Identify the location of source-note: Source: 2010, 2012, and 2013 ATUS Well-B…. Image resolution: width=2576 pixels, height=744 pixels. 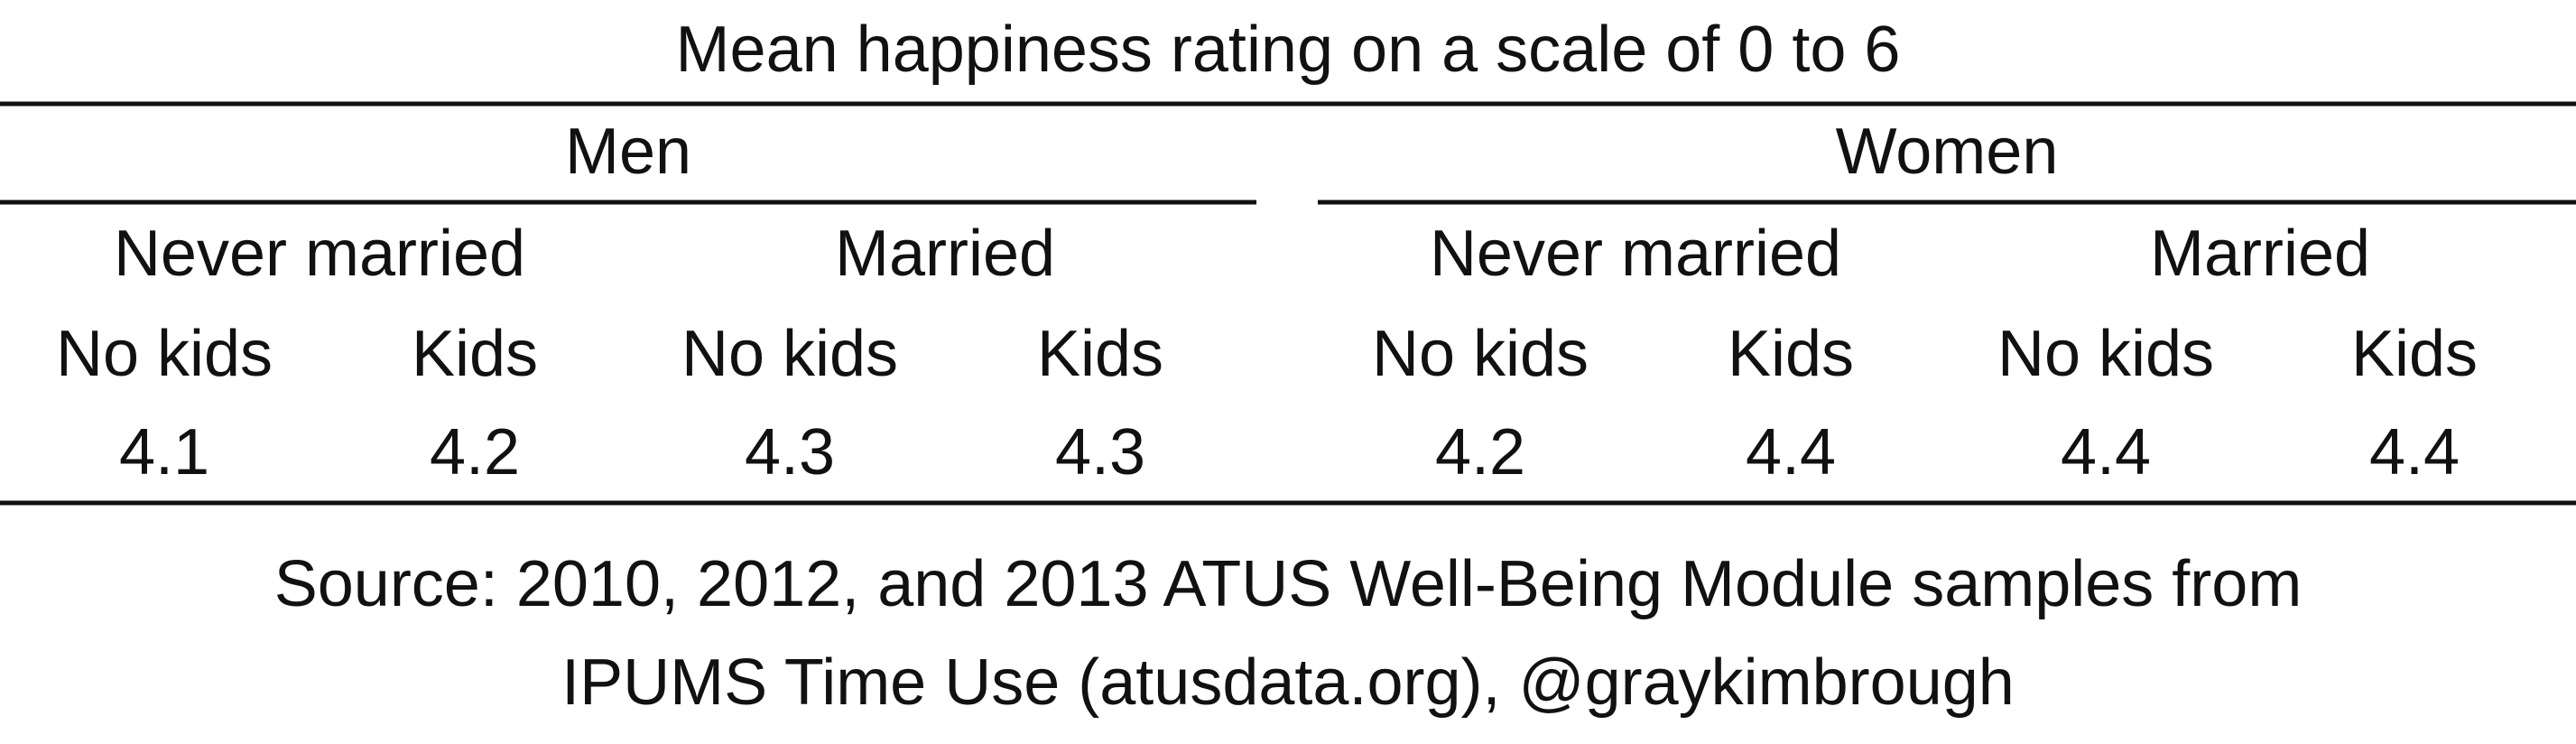
(1288, 584).